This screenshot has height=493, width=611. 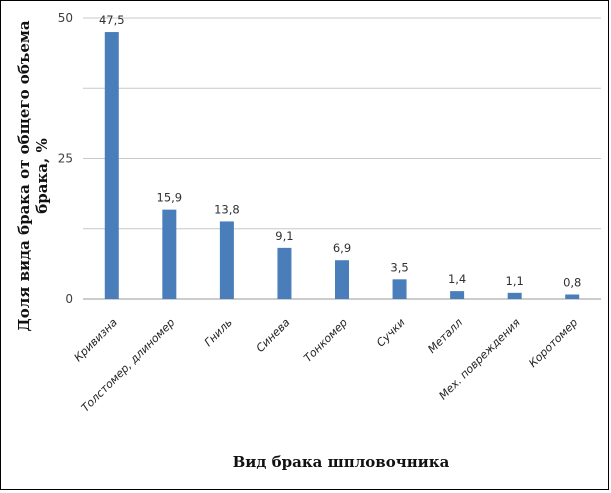 What do you see at coordinates (457, 279) in the screenshot?
I see `value-label: 1,4` at bounding box center [457, 279].